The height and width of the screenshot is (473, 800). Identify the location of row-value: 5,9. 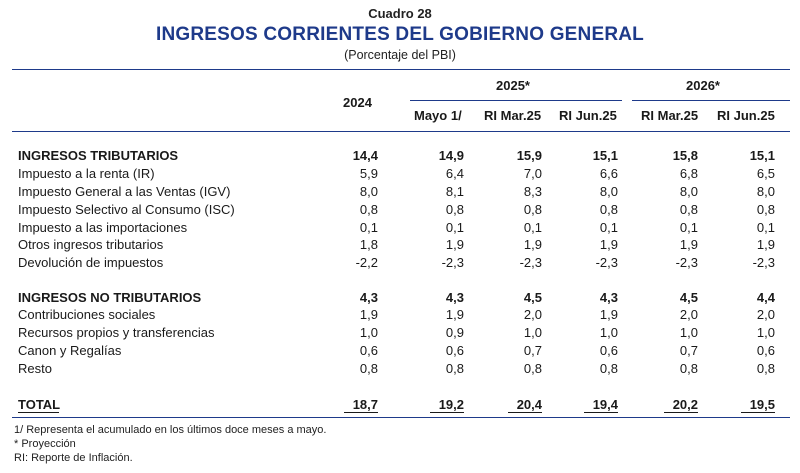
(368, 173).